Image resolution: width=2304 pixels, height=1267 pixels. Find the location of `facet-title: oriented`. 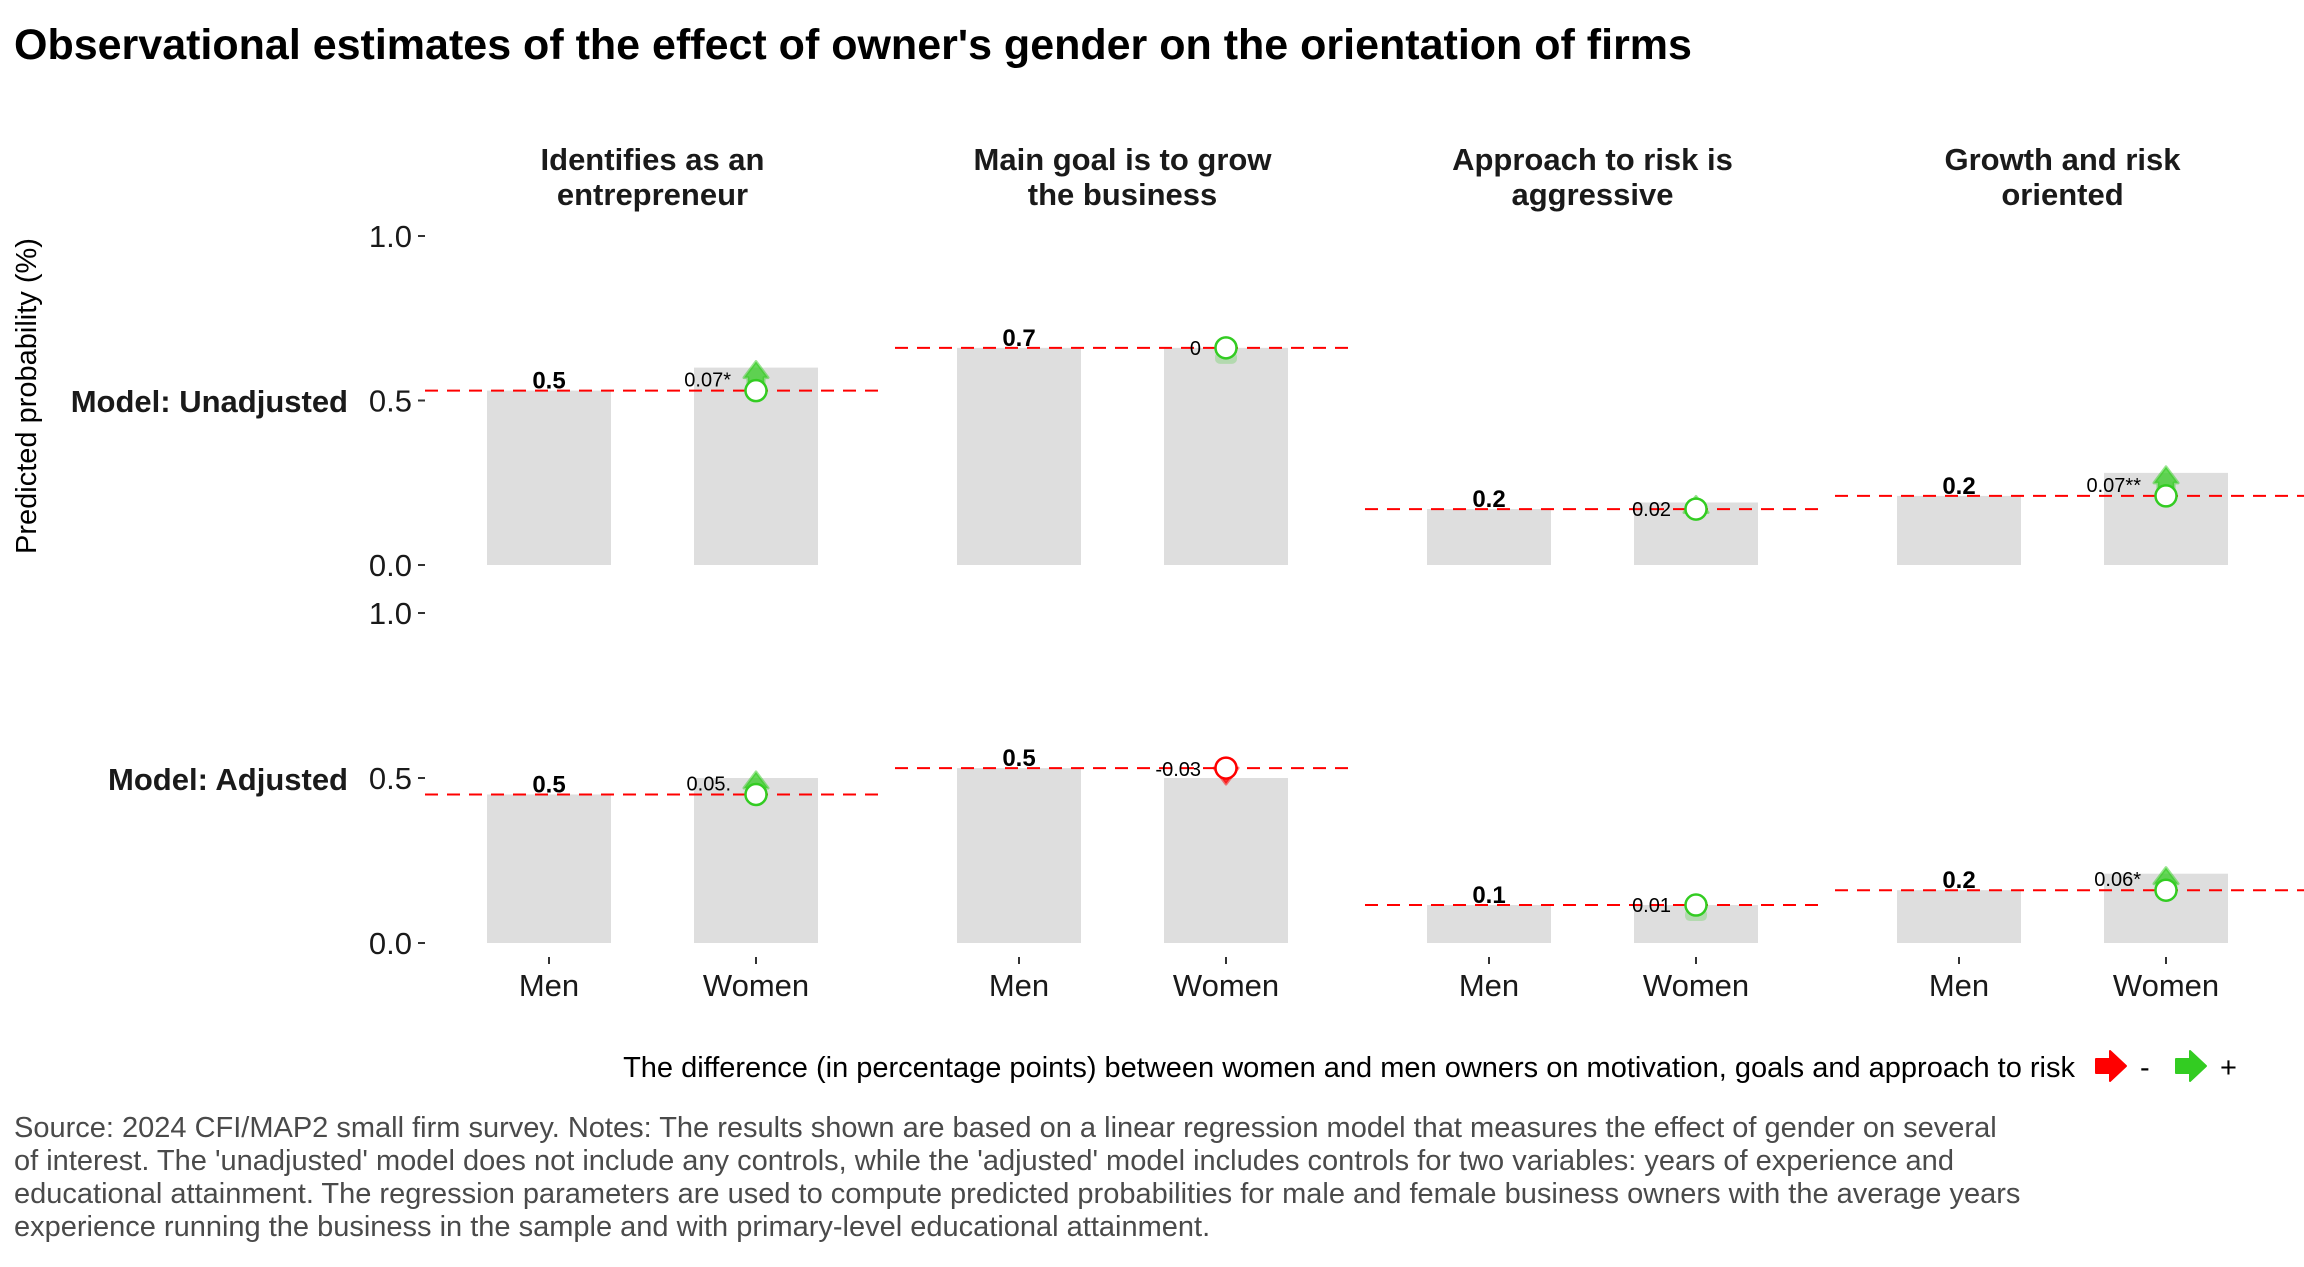

facet-title: oriented is located at coordinates (2062, 194).